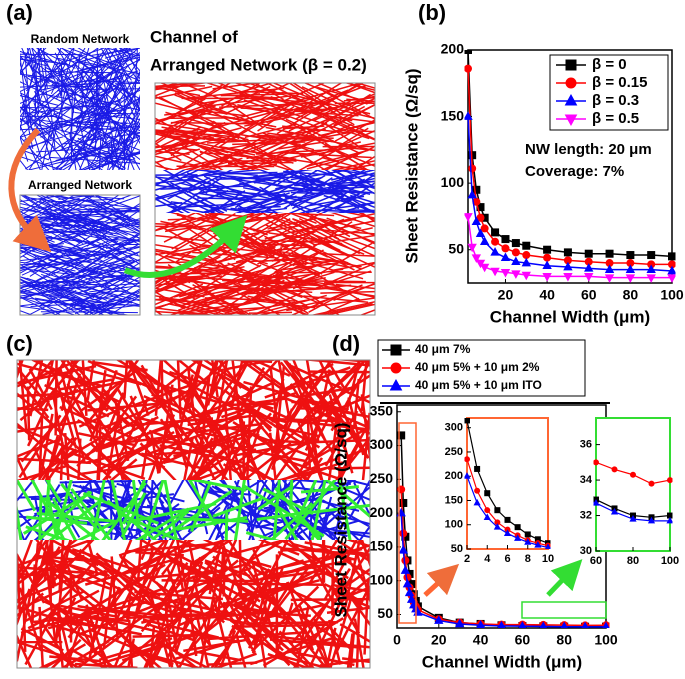  Describe the element at coordinates (574, 171) in the screenshot. I see `annotation: Coverage: 7%` at that location.